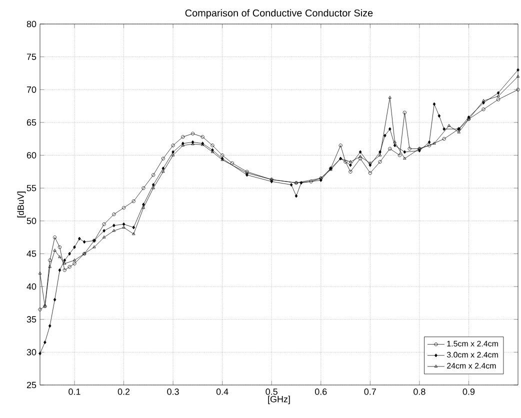 This screenshot has height=418, width=521. Describe the element at coordinates (31, 155) in the screenshot. I see `y-tick-label: 60` at that location.